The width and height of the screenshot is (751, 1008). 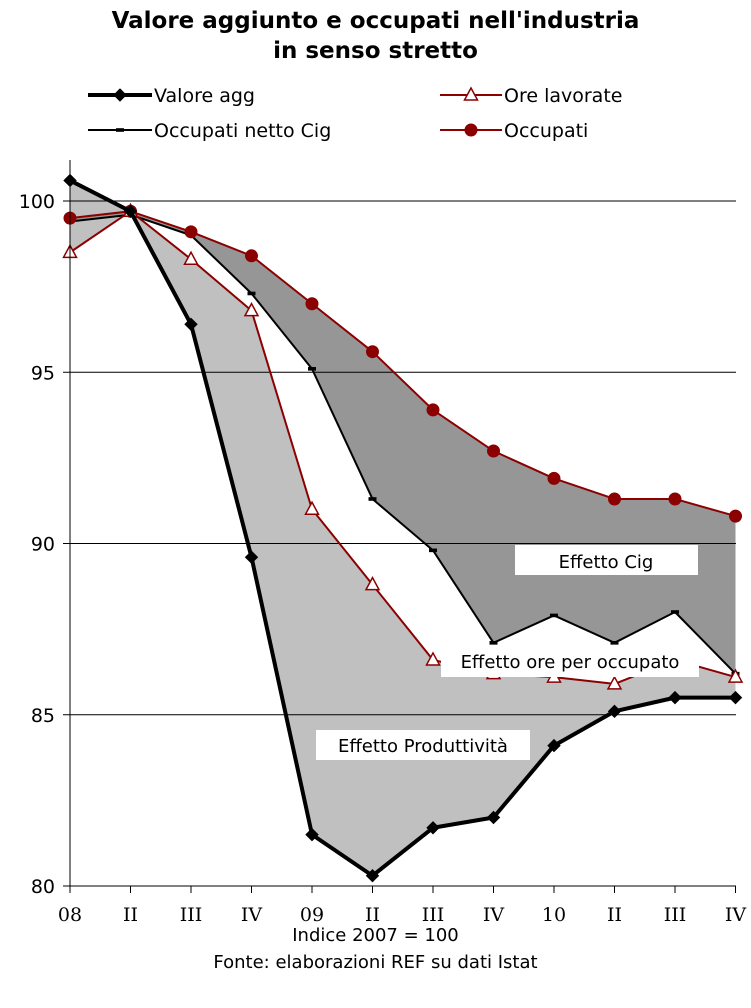 What do you see at coordinates (120, 130) in the screenshot?
I see `legend-marker-occupati-netto-cig` at bounding box center [120, 130].